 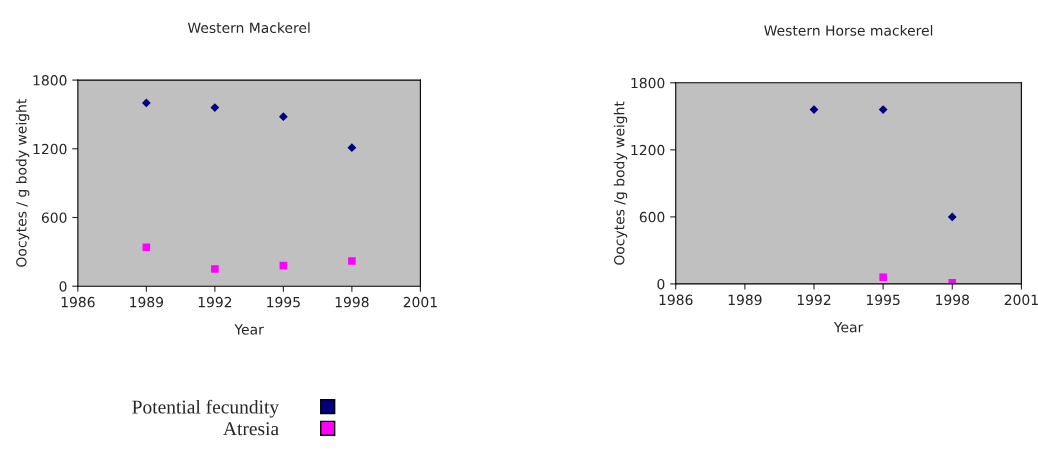 What do you see at coordinates (248, 28) in the screenshot?
I see `chart-title: Western Mackerel` at bounding box center [248, 28].